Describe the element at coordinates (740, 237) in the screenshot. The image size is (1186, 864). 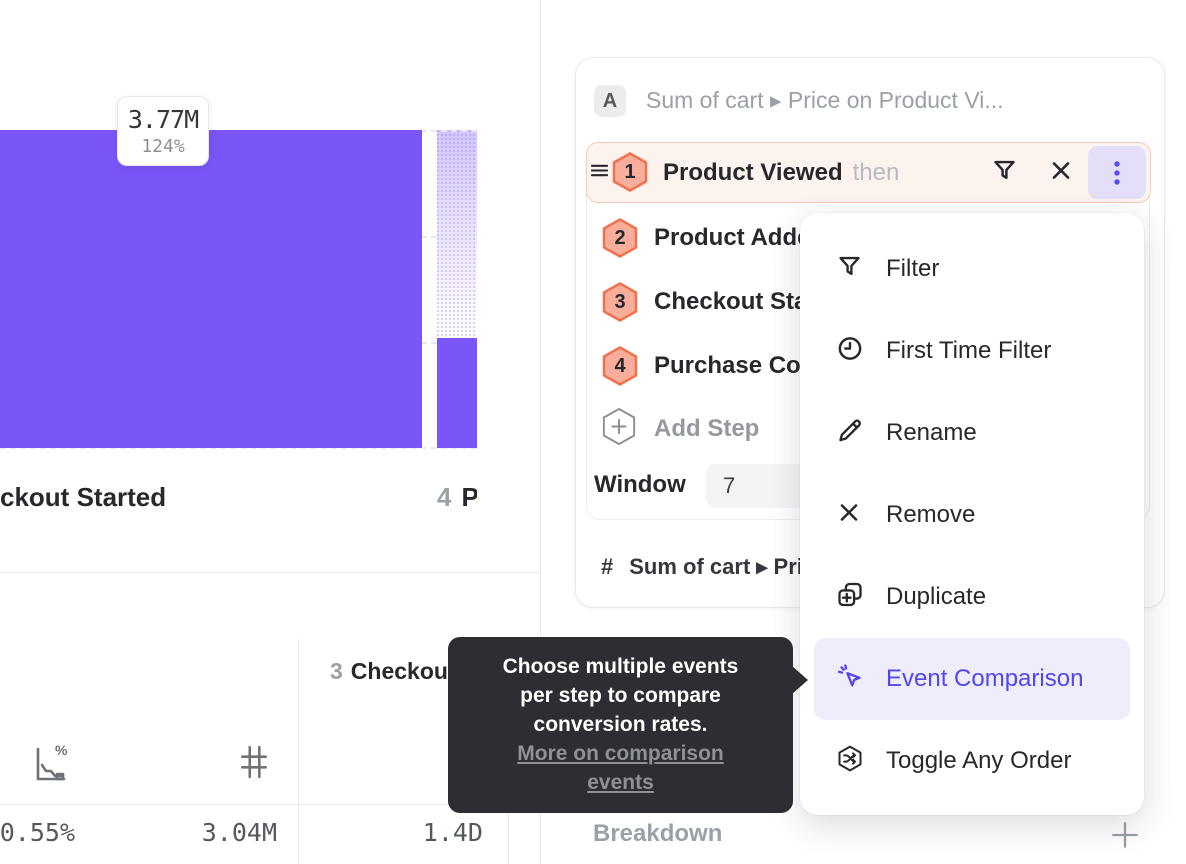
I see `step-2-name: Product Added` at that location.